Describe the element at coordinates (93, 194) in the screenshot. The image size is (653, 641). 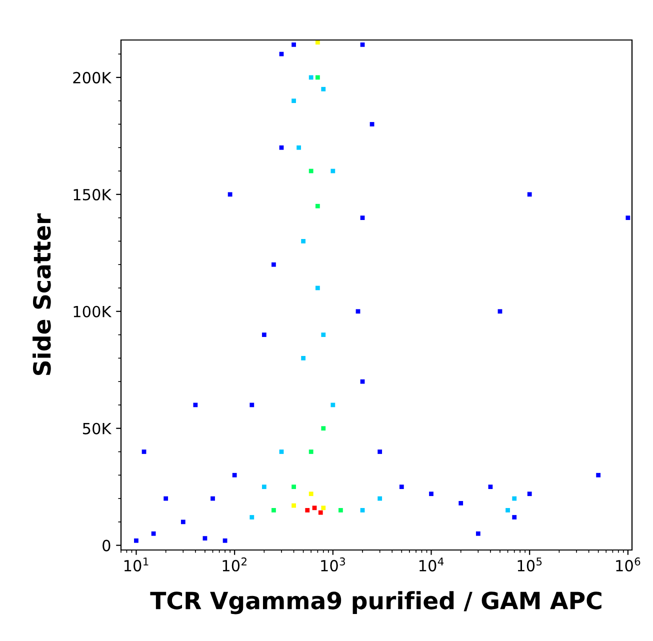
I see `y-tick-label: 150K` at that location.